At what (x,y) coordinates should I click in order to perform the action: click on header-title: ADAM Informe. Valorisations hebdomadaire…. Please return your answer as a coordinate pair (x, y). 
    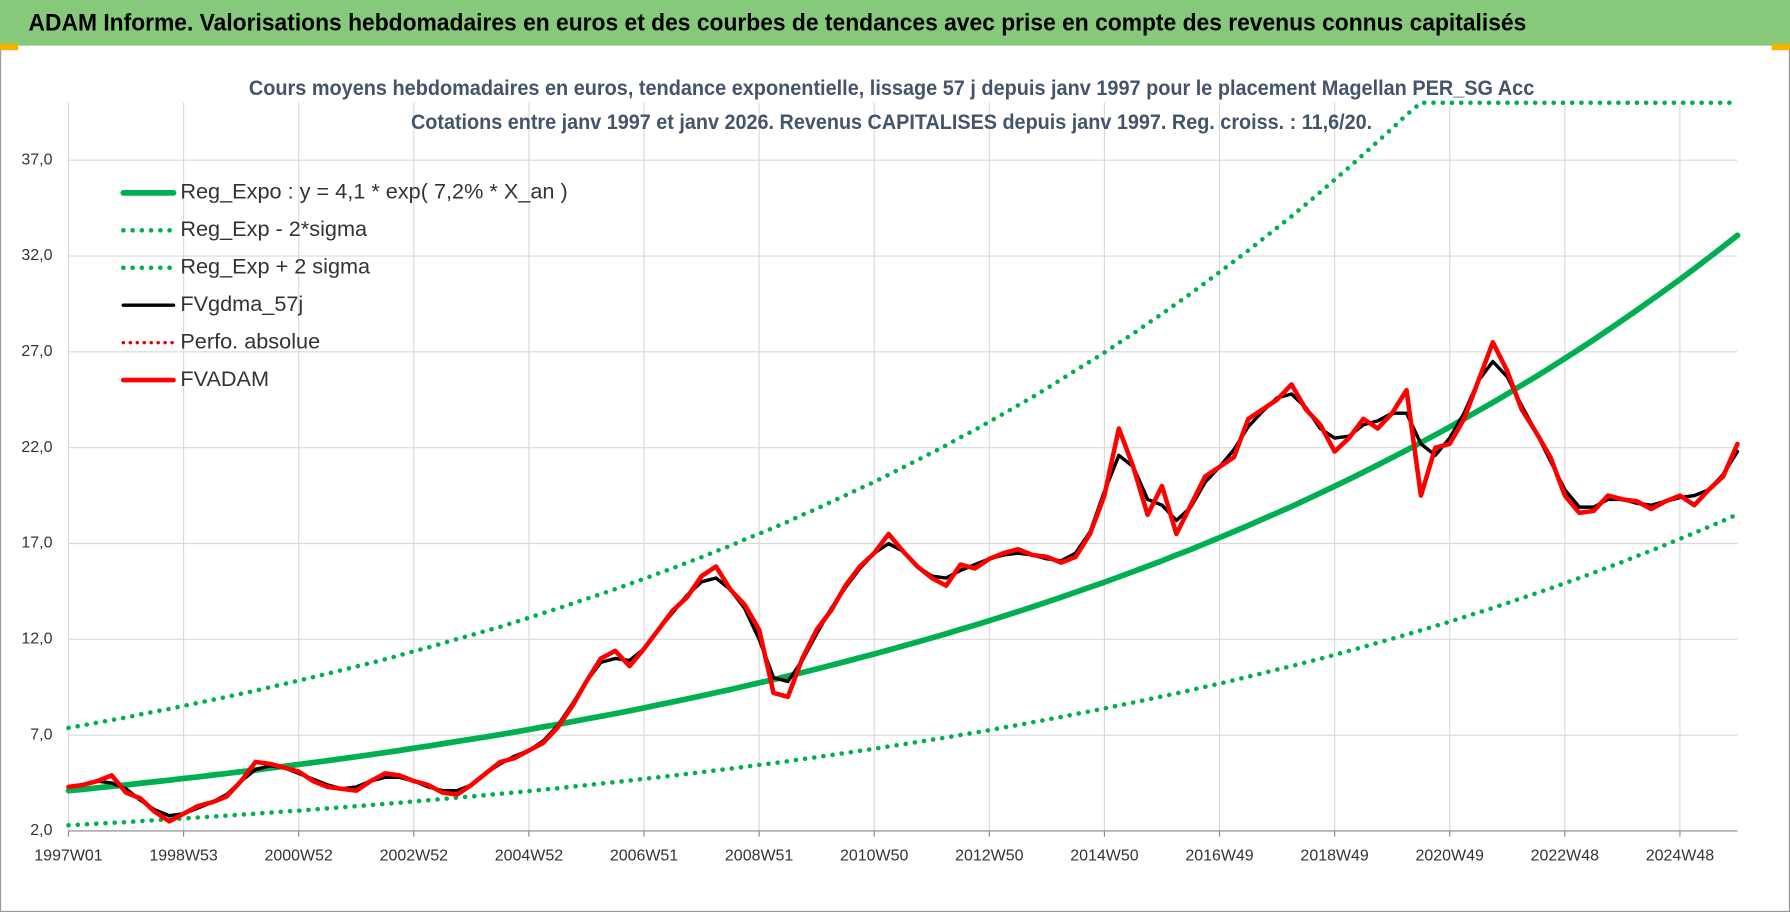
    Looking at the image, I should click on (778, 22).